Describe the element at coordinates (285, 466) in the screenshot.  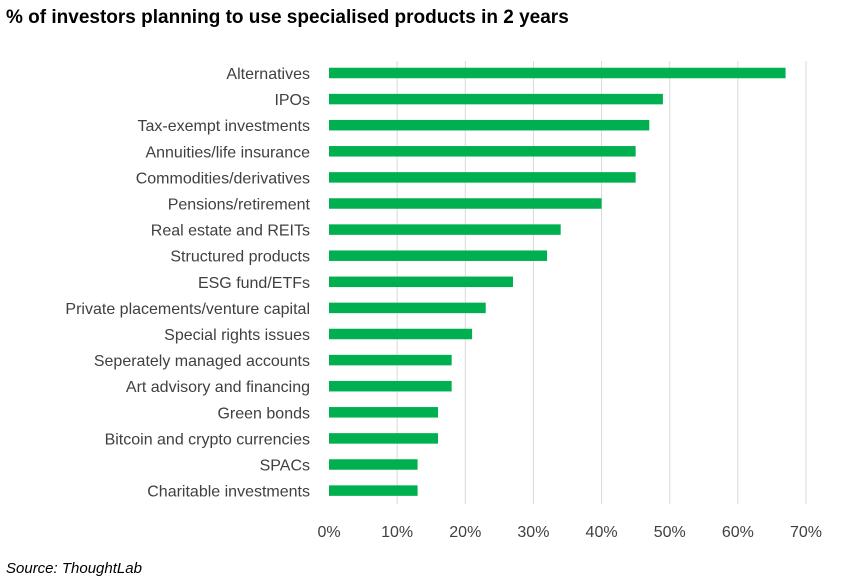
I see `category-label: SPACs` at that location.